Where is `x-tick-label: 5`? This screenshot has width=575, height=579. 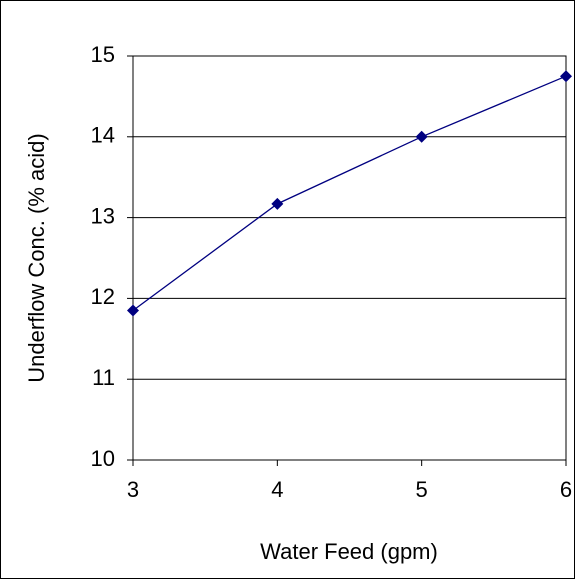 x-tick-label: 5 is located at coordinates (422, 489).